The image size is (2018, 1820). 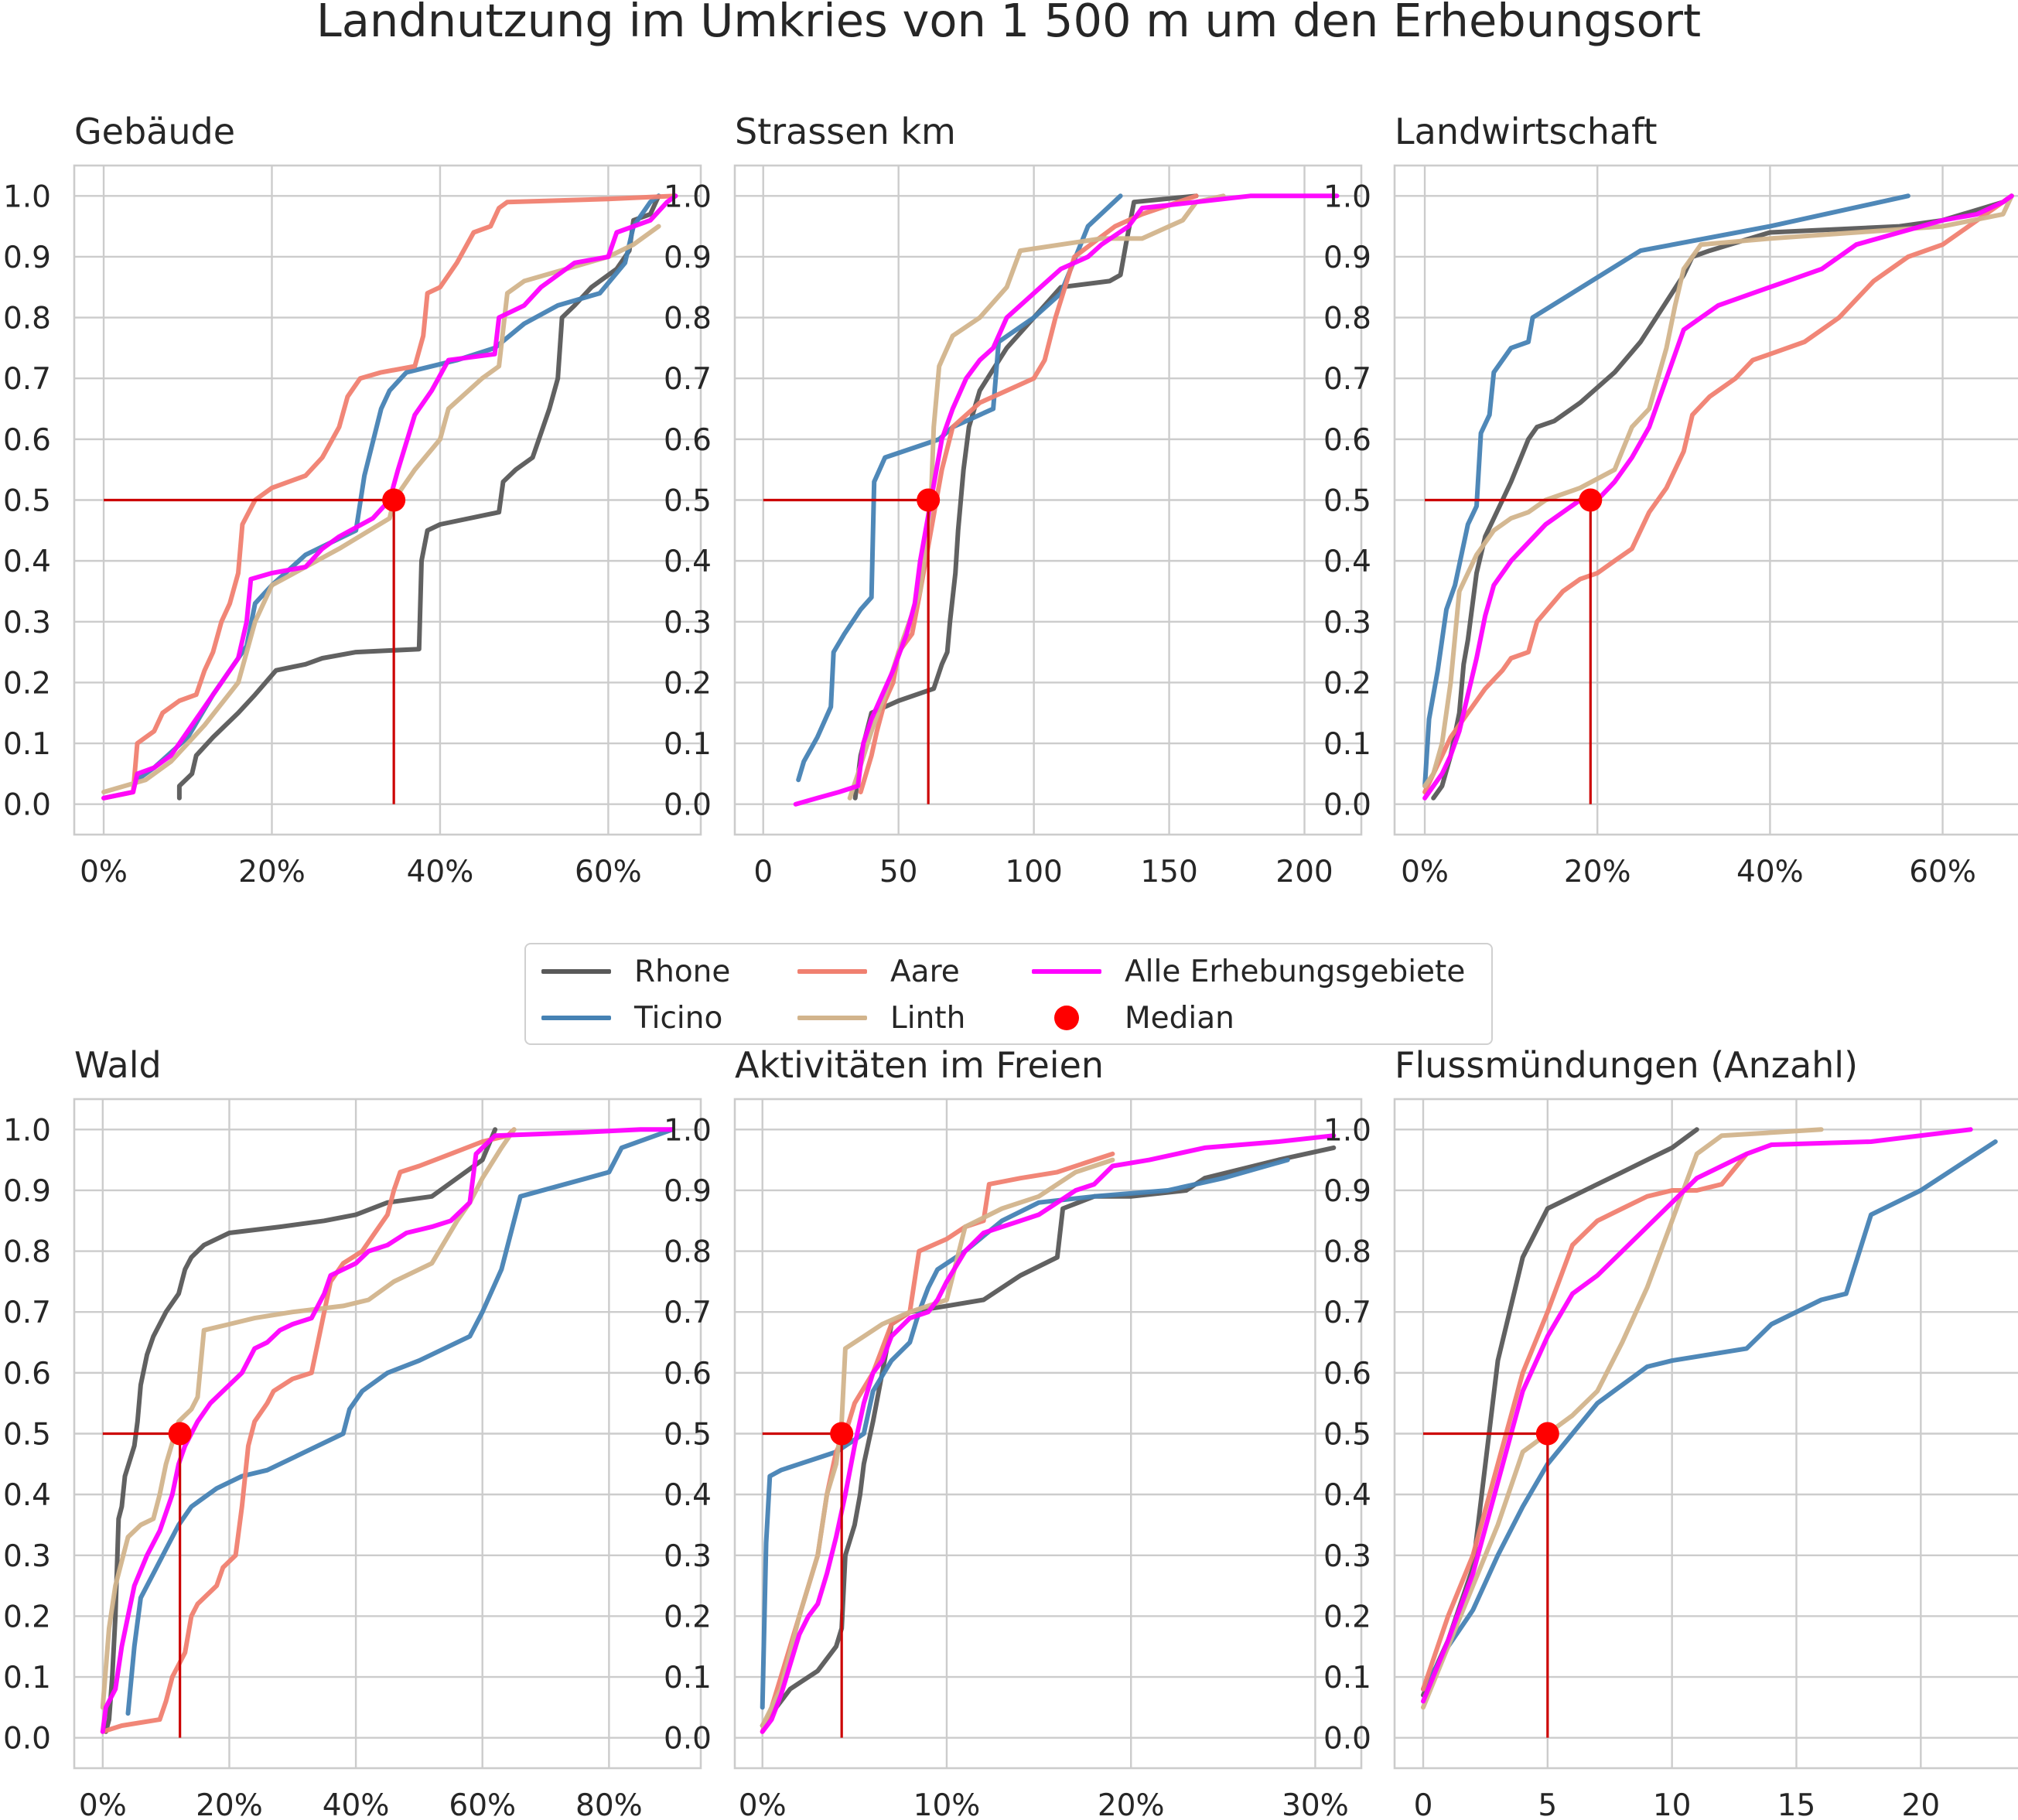 What do you see at coordinates (1526, 132) in the screenshot?
I see `panel-3-title: Landwirtschaft` at bounding box center [1526, 132].